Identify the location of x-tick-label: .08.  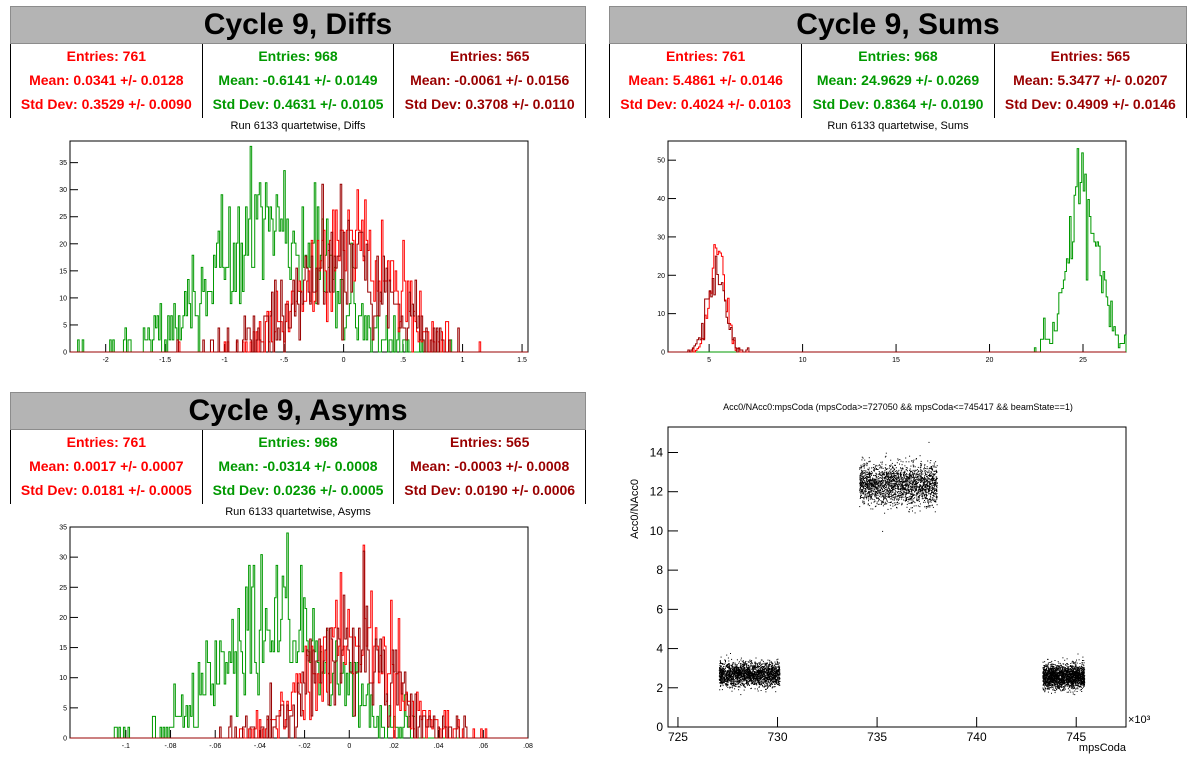
(528, 746).